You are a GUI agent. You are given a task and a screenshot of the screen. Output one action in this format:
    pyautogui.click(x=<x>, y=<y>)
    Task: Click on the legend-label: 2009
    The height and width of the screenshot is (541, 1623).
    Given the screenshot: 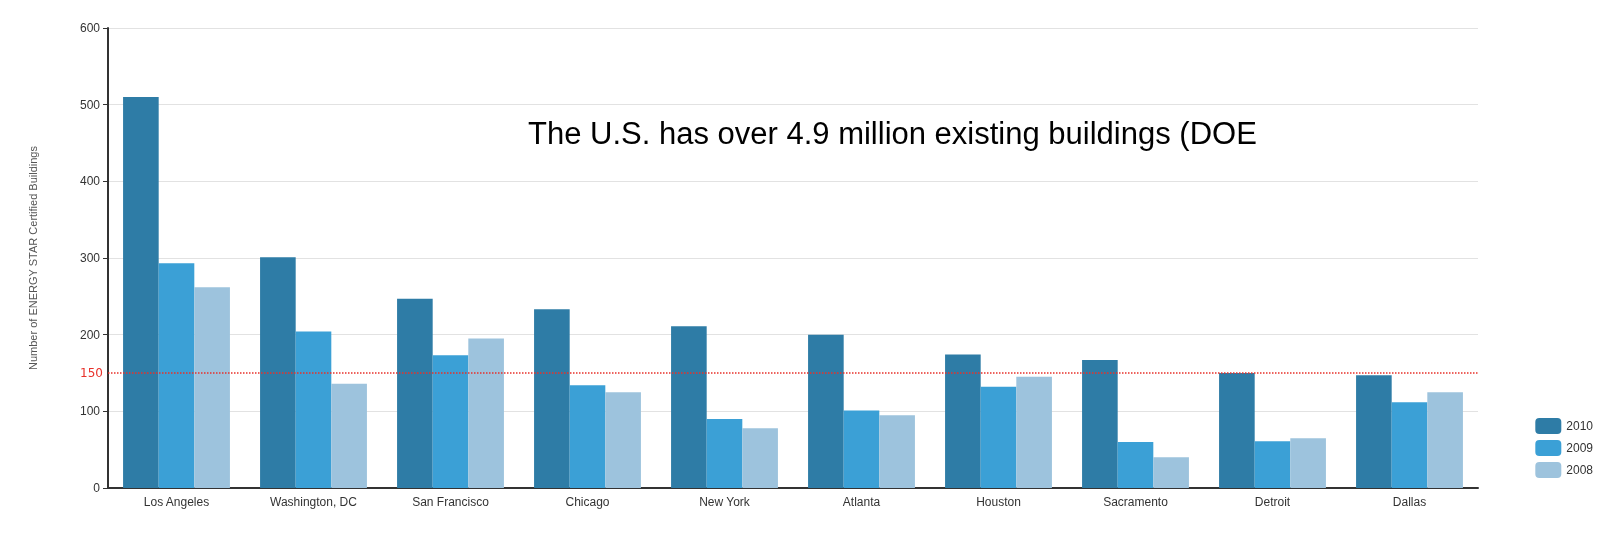 What is the action you would take?
    pyautogui.click(x=1580, y=448)
    